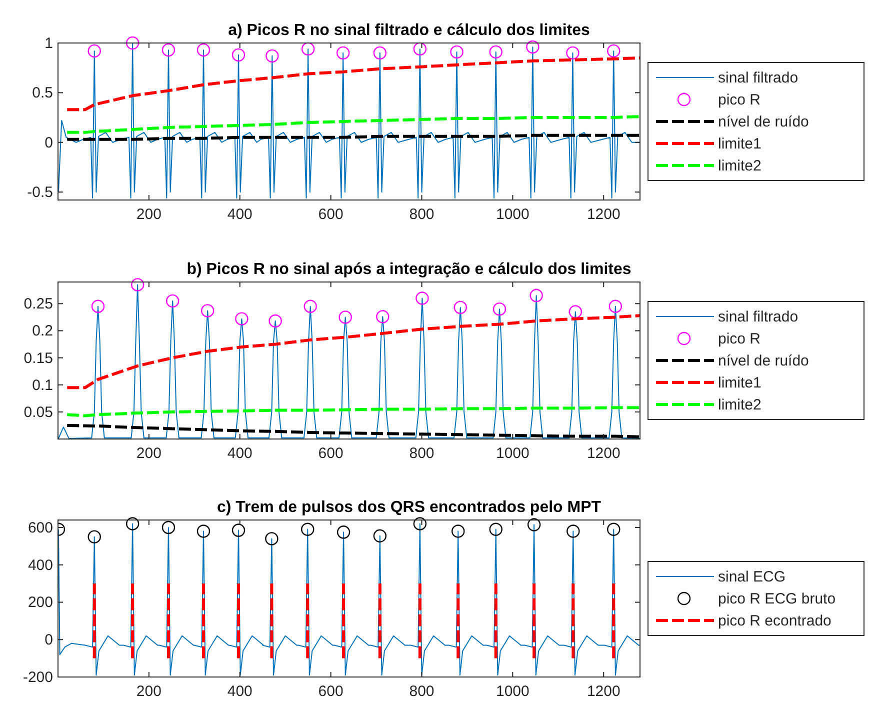 The image size is (869, 704). Describe the element at coordinates (38, 412) in the screenshot. I see `y-tick-label: 0.05` at that location.